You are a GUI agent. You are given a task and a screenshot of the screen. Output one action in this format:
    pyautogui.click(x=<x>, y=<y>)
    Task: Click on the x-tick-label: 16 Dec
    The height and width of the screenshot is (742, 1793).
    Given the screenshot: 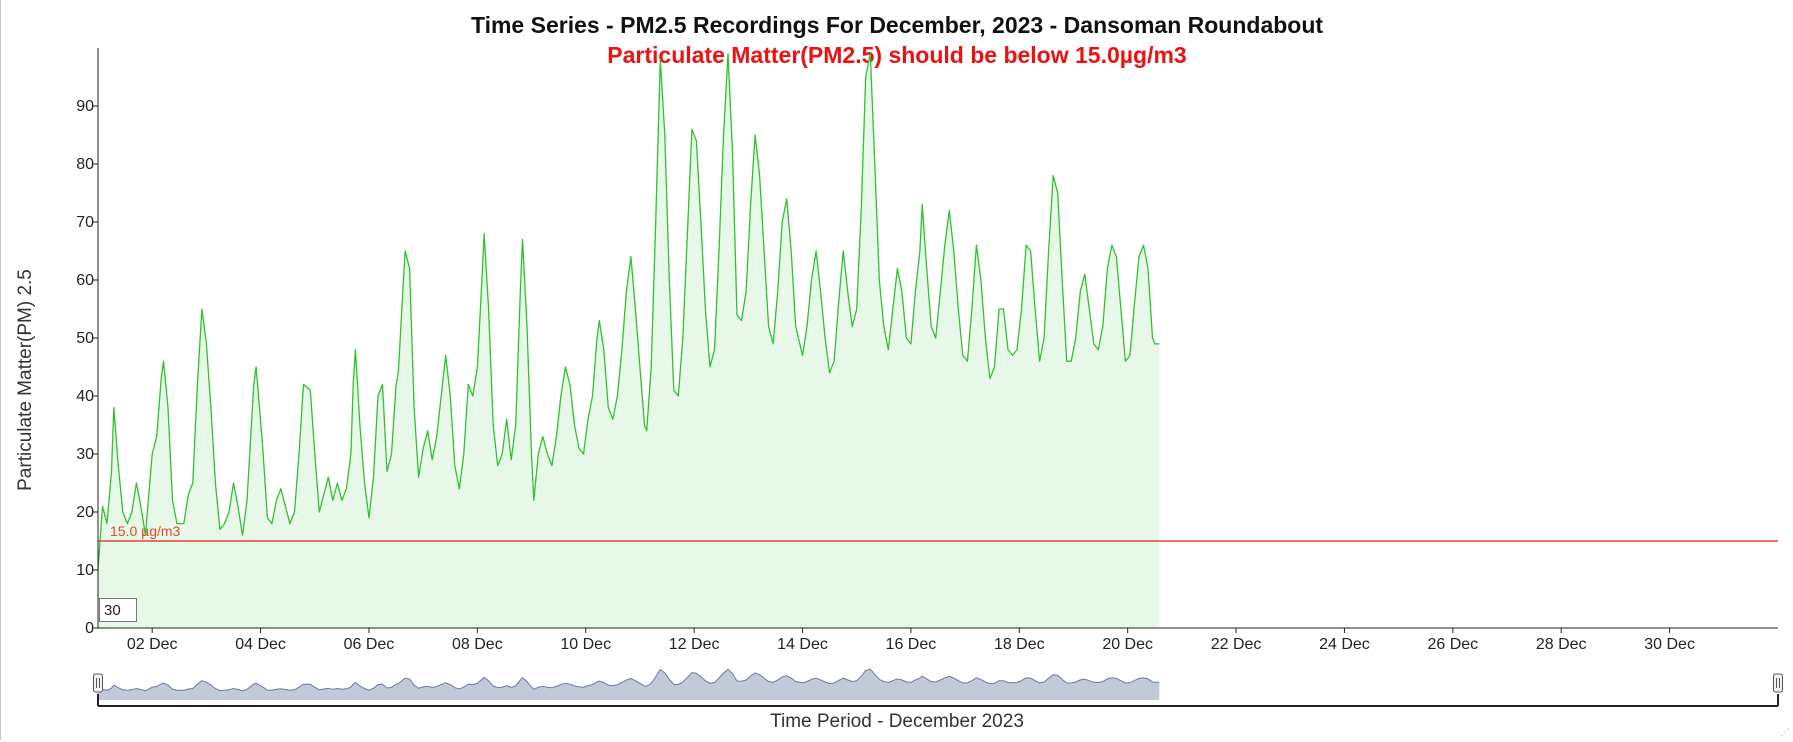 What is the action you would take?
    pyautogui.click(x=911, y=644)
    